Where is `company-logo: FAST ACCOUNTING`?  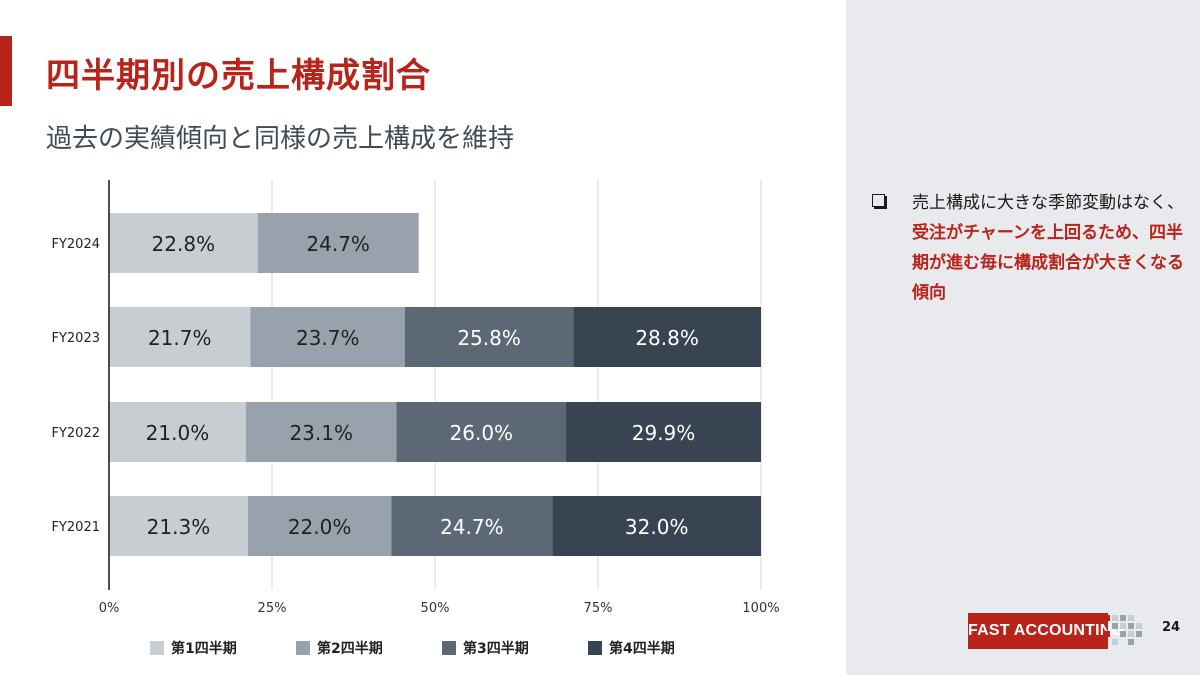
company-logo: FAST ACCOUNTING is located at coordinates (1056, 631).